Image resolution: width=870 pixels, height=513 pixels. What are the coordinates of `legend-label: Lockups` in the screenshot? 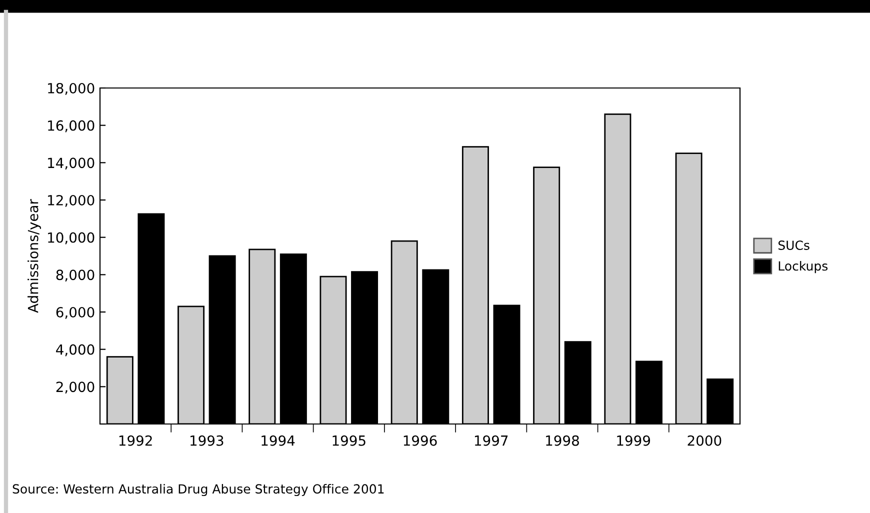 It's located at (803, 267).